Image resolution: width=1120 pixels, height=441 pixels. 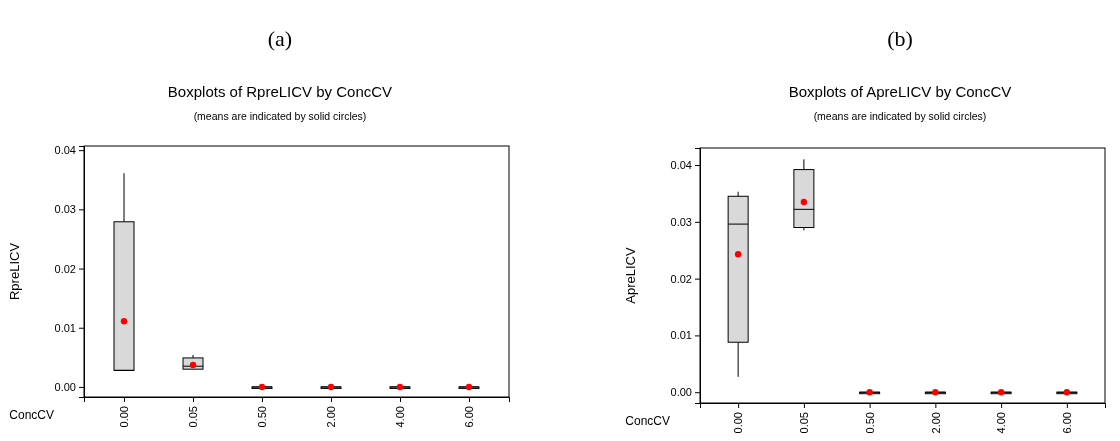 I want to click on text: (a), so click(x=280, y=38).